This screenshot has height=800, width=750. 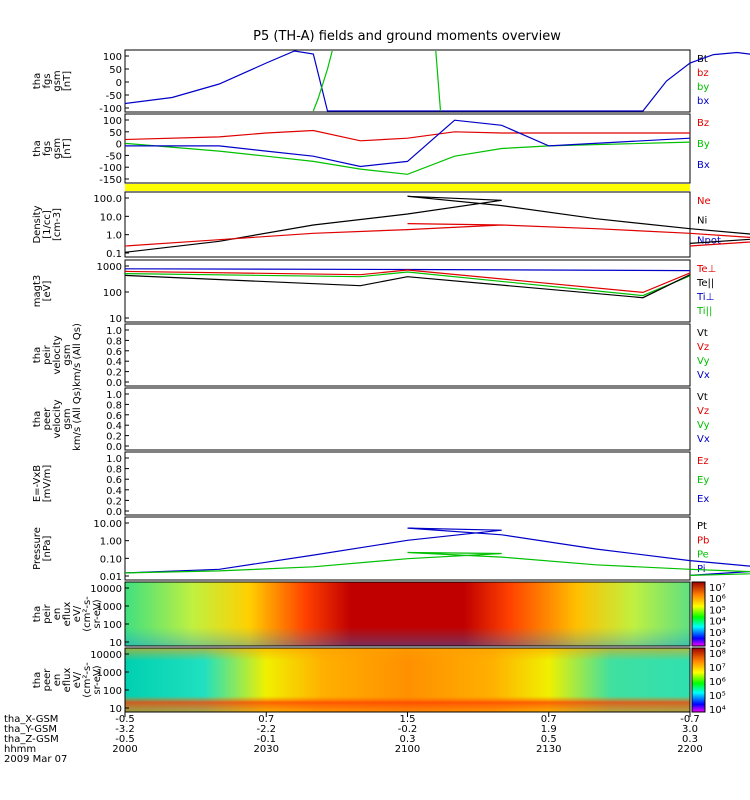 I want to click on y-axis-label-line: peir, so click(x=47, y=354).